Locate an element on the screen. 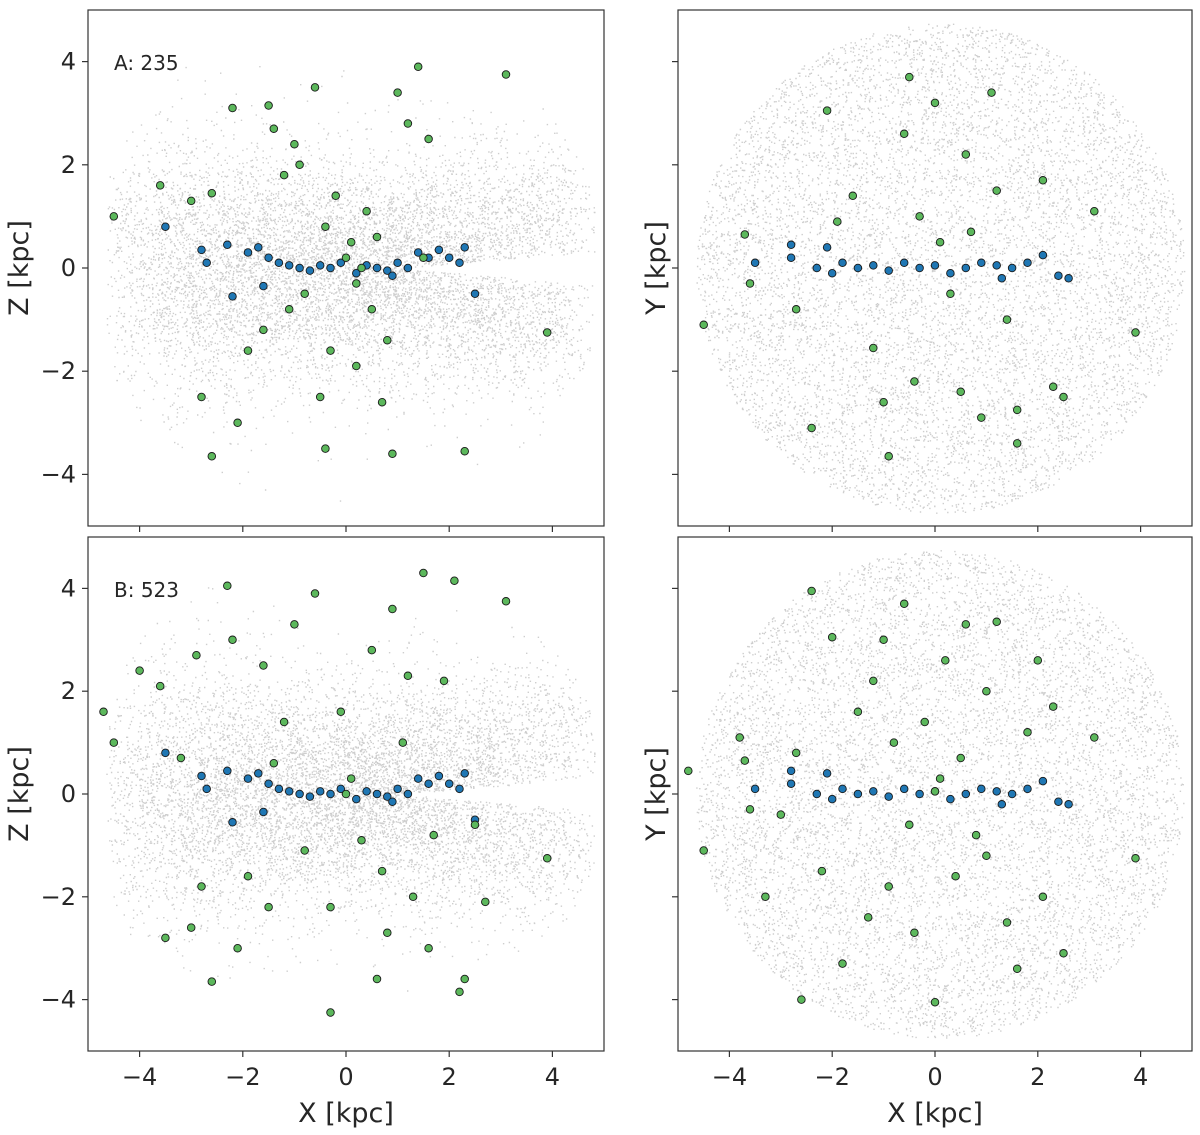 This screenshot has height=1135, width=1200. y-tick-label: 0 is located at coordinates (68, 794).